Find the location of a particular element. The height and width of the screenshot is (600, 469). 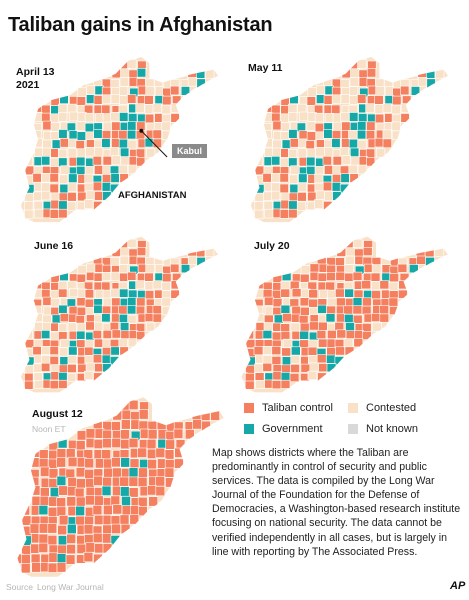

map-july: July 20 is located at coordinates (345, 314).